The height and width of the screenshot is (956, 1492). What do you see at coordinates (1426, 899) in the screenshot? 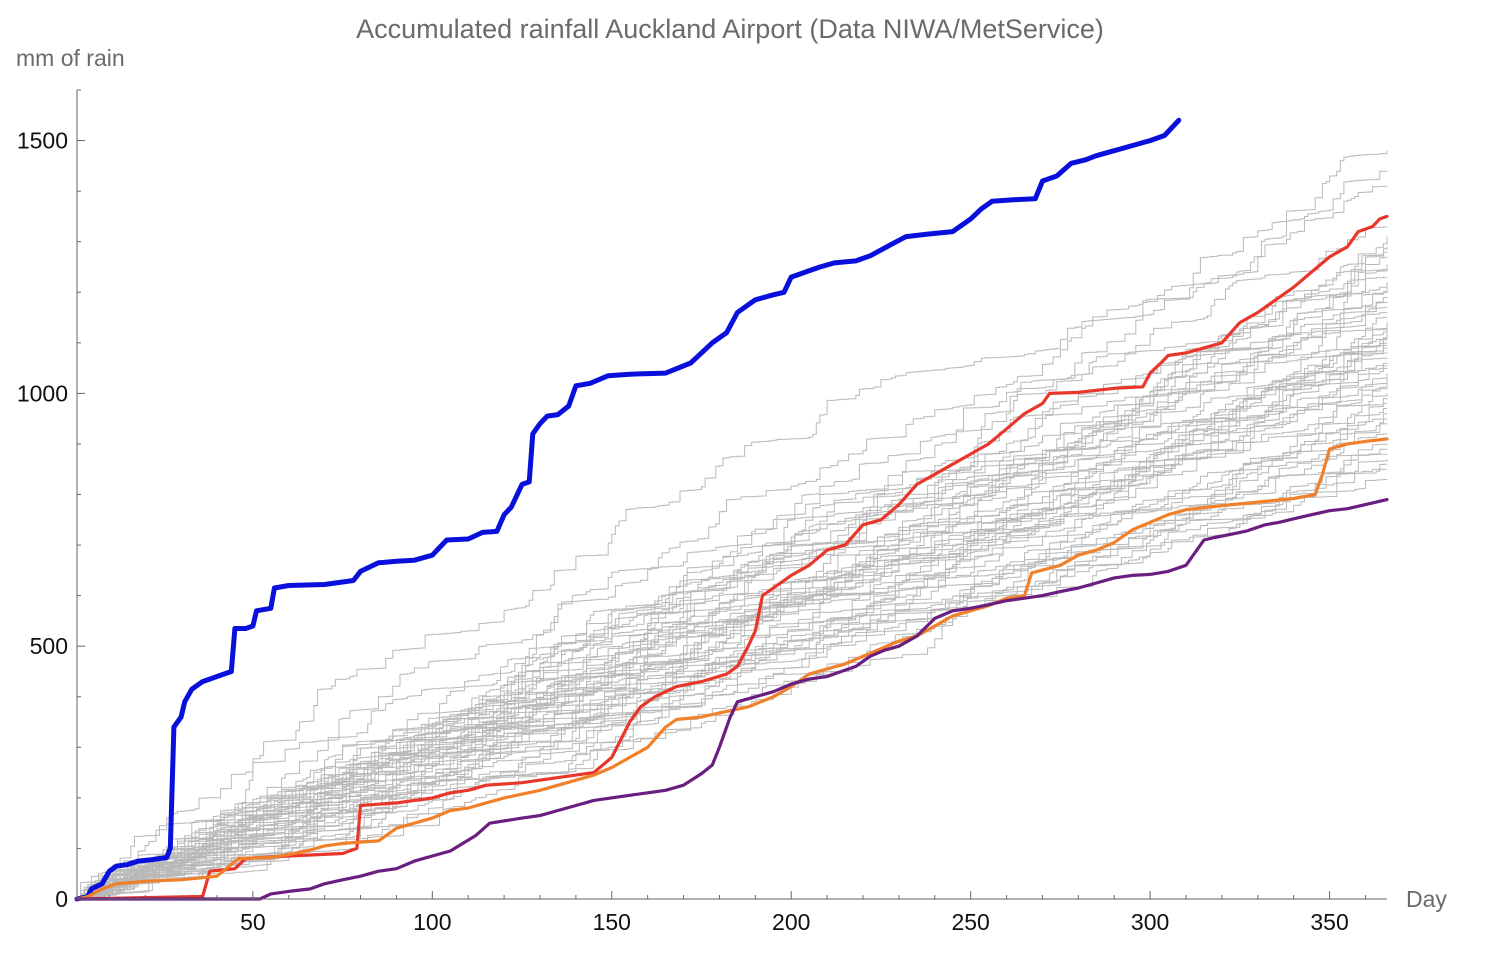
I see `x-axis-label: Day` at bounding box center [1426, 899].